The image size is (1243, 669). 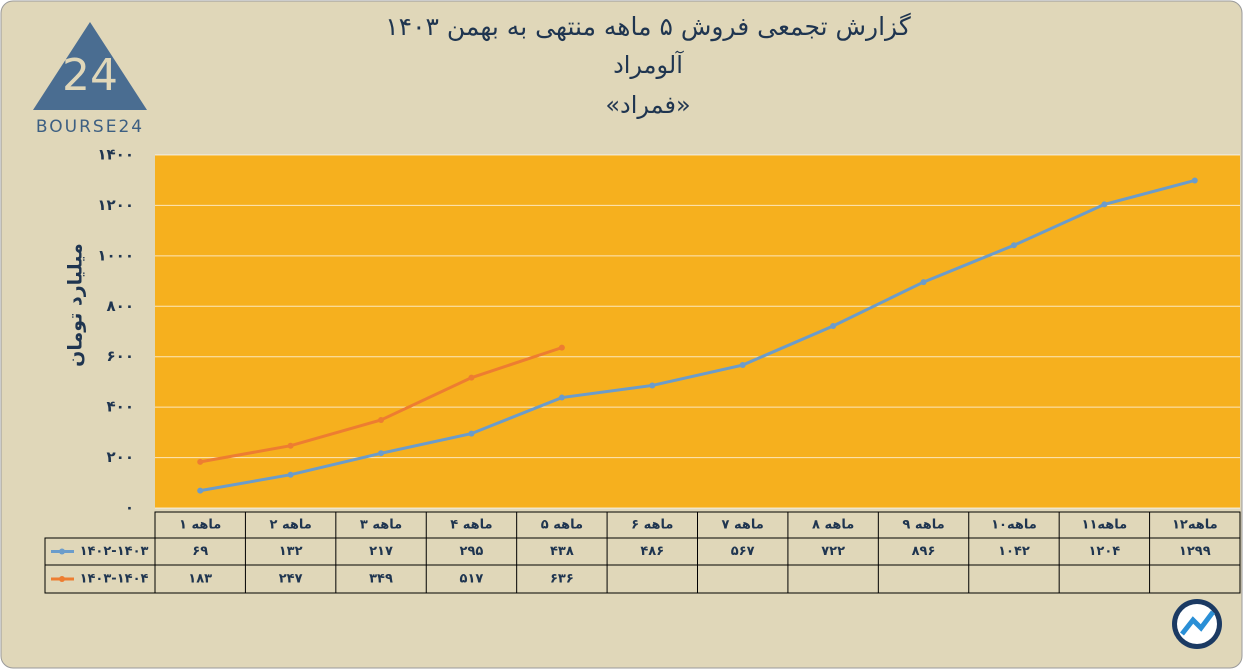 I want to click on icon-arrow, so click(x=1197, y=623).